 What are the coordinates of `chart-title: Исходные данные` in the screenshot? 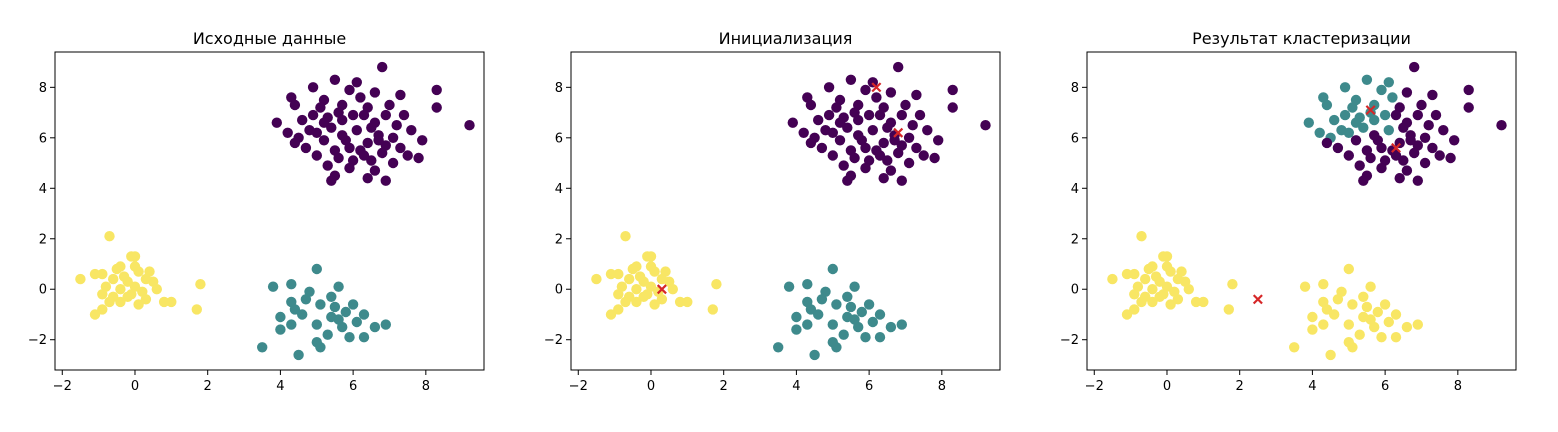 It's located at (269, 38).